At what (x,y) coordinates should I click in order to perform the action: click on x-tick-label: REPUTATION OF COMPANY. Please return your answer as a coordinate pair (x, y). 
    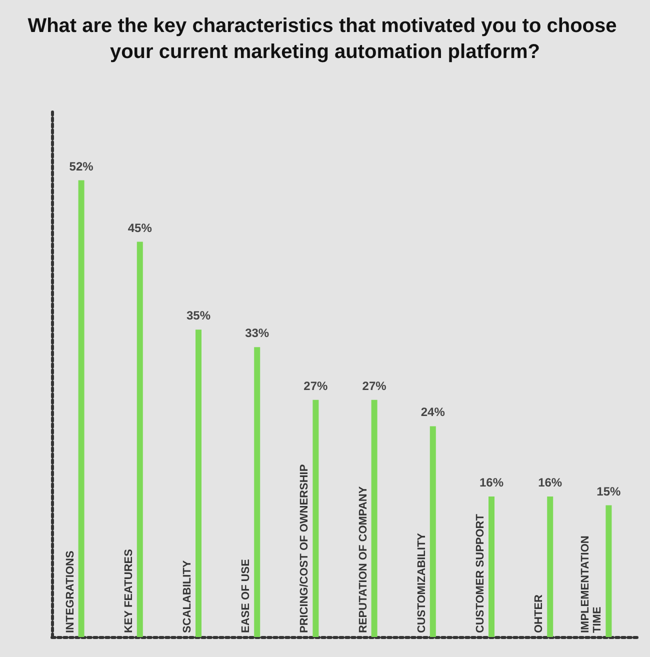
    Looking at the image, I should click on (363, 559).